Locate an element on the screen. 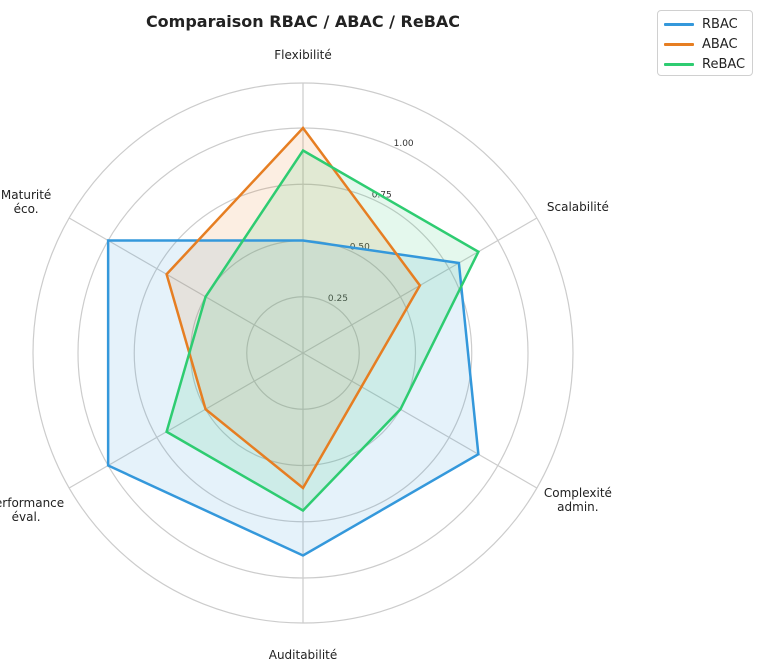 Image resolution: width=764 pixels, height=662 pixels. radial-tick-label: 0.25 is located at coordinates (338, 299).